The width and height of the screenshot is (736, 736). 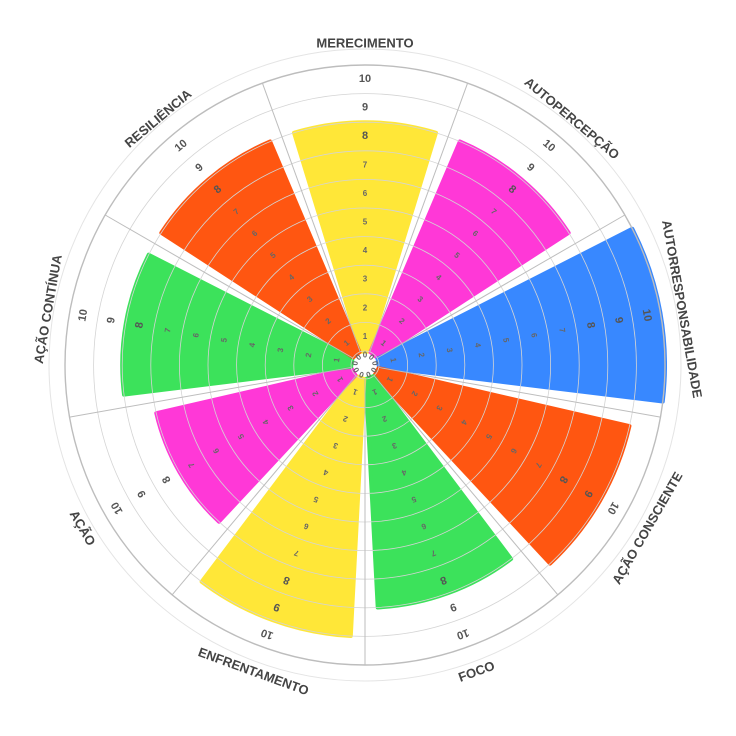 I want to click on tick-label: 6, so click(x=365, y=193).